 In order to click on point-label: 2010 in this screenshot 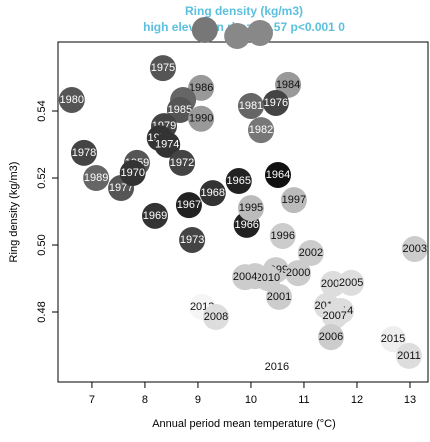, I will do `click(268, 278)`.